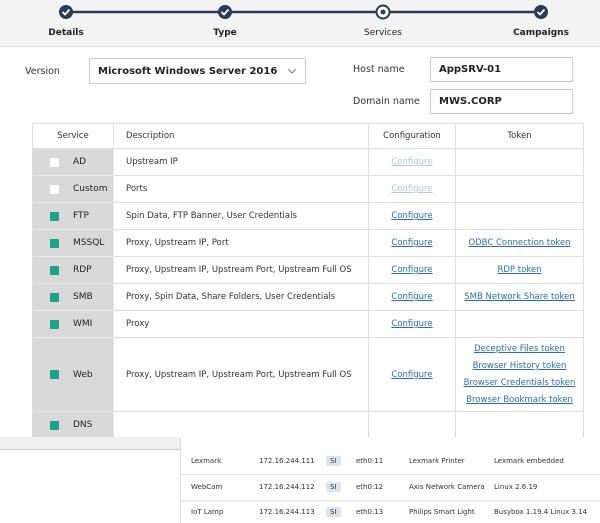  Describe the element at coordinates (519, 383) in the screenshot. I see `token-link: Browser Credentials token` at that location.